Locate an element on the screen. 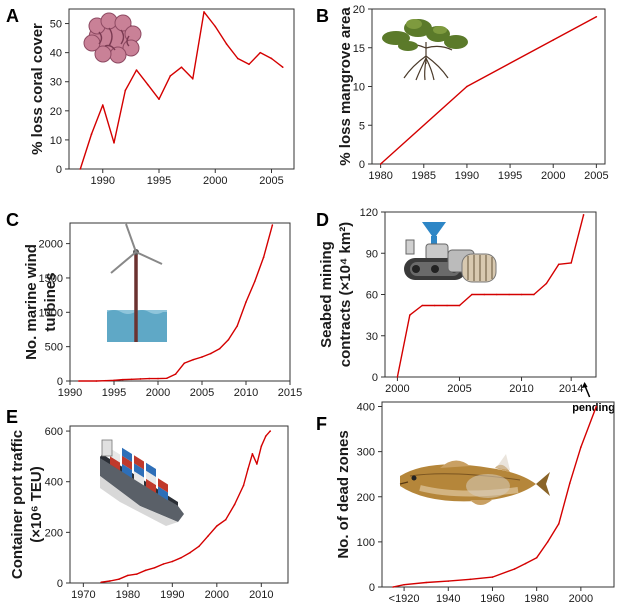  x-tick-label: 1995 is located at coordinates (159, 181).